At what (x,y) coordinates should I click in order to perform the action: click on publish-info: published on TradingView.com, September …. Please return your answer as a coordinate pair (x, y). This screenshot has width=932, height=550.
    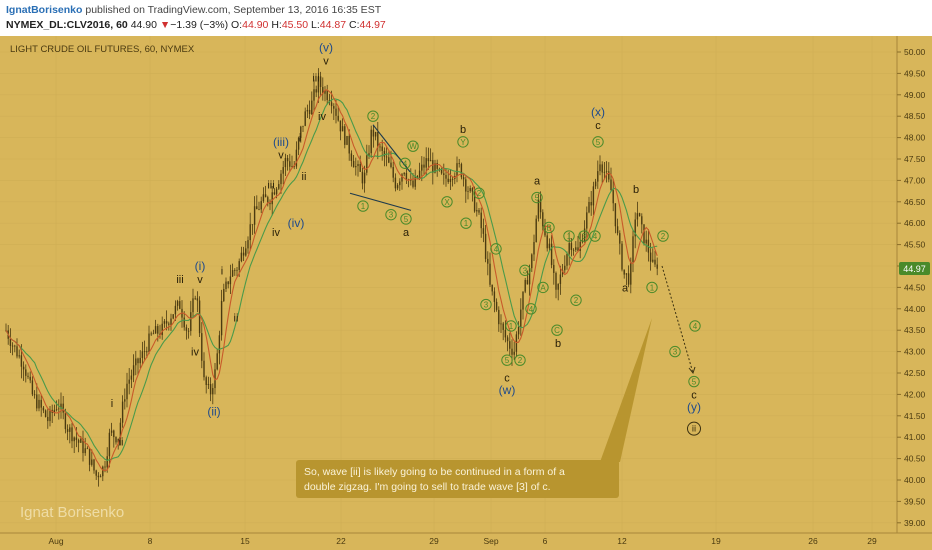
    Looking at the image, I should click on (233, 10).